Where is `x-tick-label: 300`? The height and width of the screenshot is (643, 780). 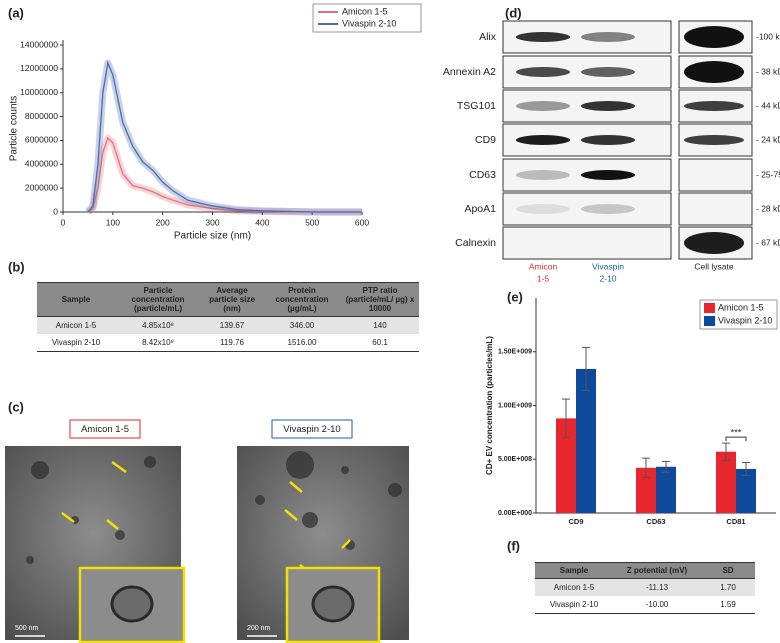 x-tick-label: 300 is located at coordinates (212, 222).